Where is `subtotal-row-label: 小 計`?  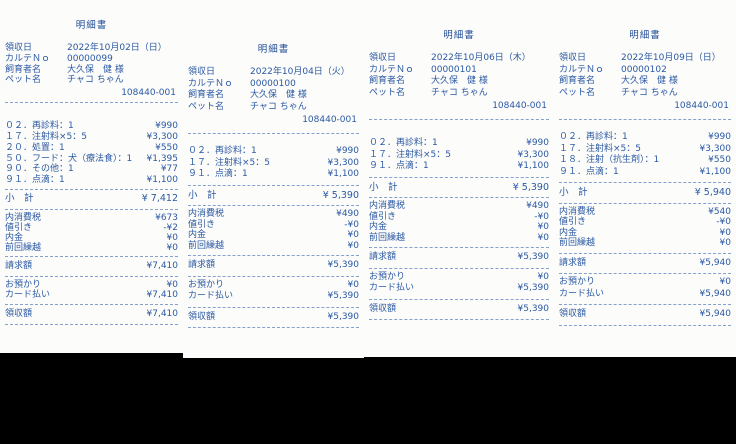 subtotal-row-label: 小 計 is located at coordinates (383, 187).